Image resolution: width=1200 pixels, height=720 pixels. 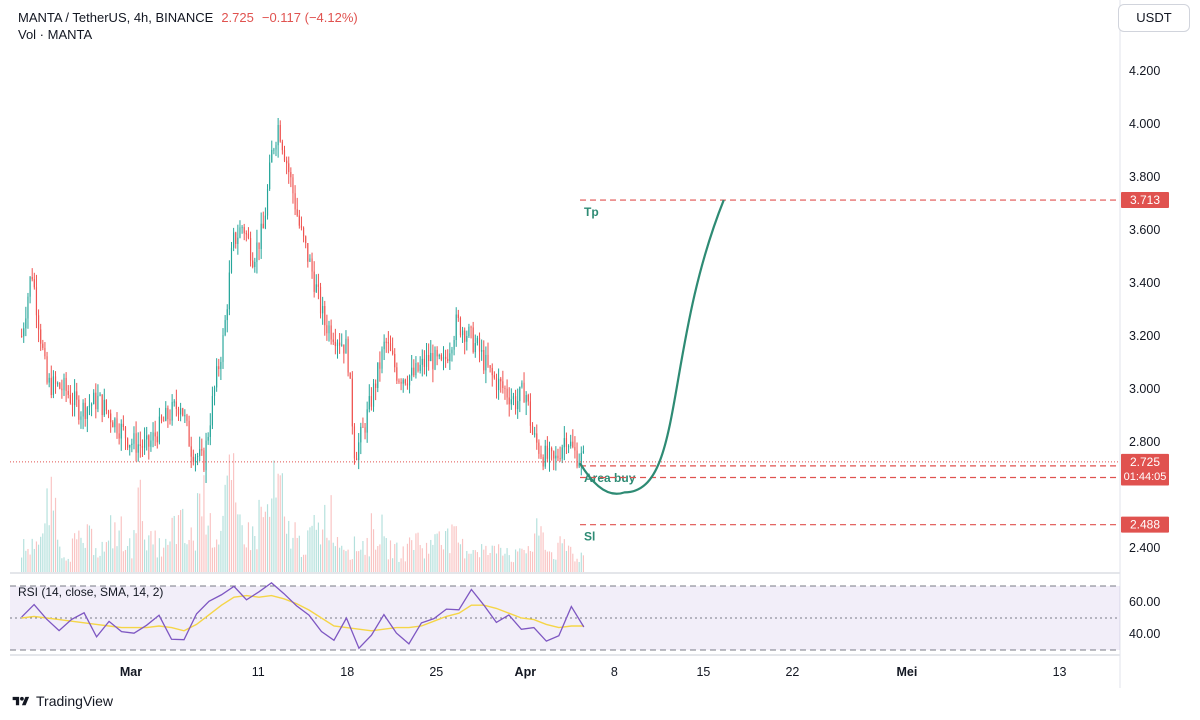 I want to click on currency-button: USDT, so click(x=1154, y=18).